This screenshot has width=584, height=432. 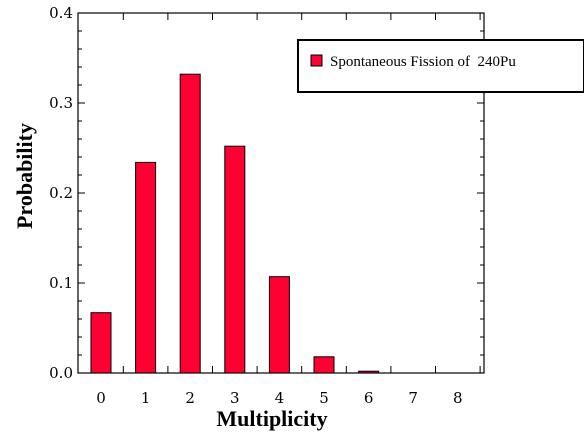 I want to click on legend: Spontaneous Fission of 240Pu, so click(x=440, y=66).